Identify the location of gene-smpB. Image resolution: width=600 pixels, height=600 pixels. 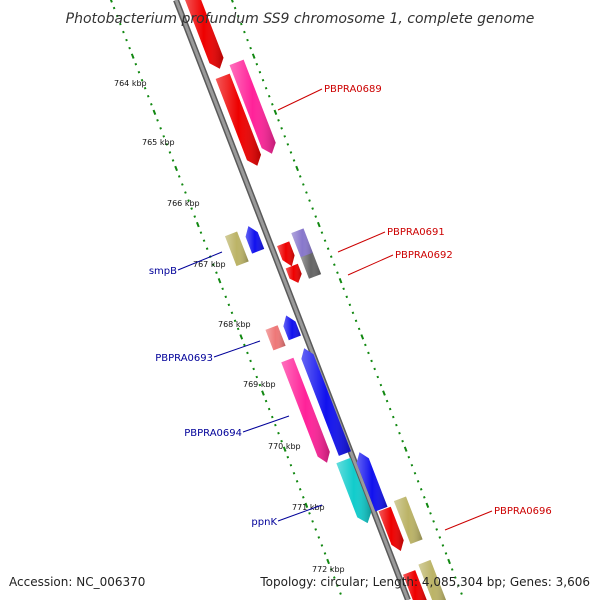
(237, 249).